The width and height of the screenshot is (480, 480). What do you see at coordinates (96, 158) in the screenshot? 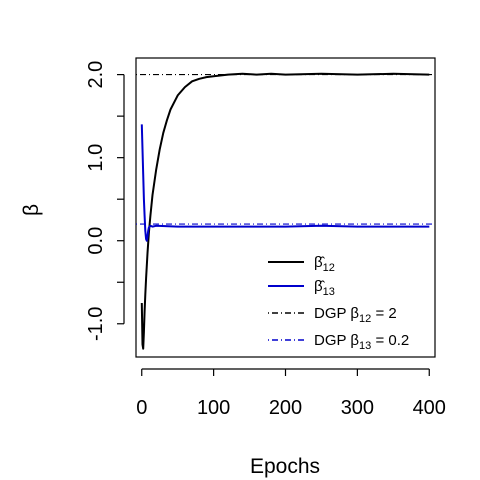
I see `y-tick-label: 1.0` at bounding box center [96, 158].